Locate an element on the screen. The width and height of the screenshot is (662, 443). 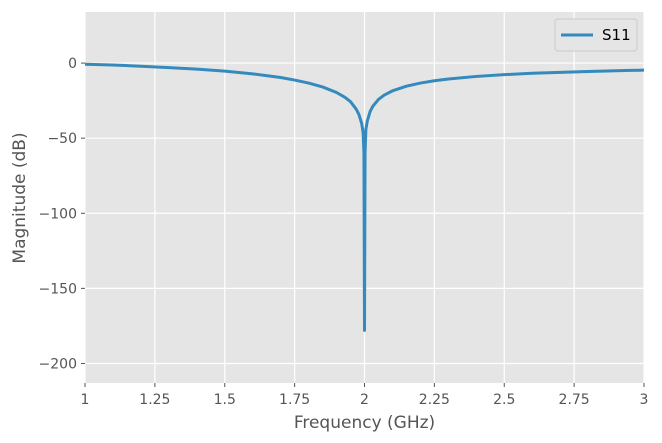
legend-label: S11 is located at coordinates (616, 35).